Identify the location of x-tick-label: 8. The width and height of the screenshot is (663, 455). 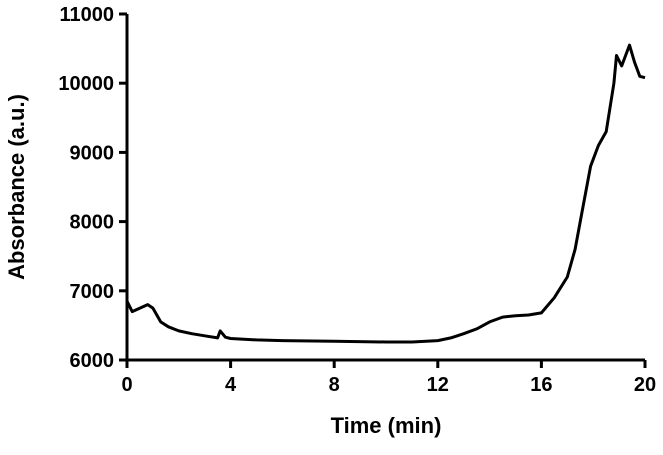
(334, 385).